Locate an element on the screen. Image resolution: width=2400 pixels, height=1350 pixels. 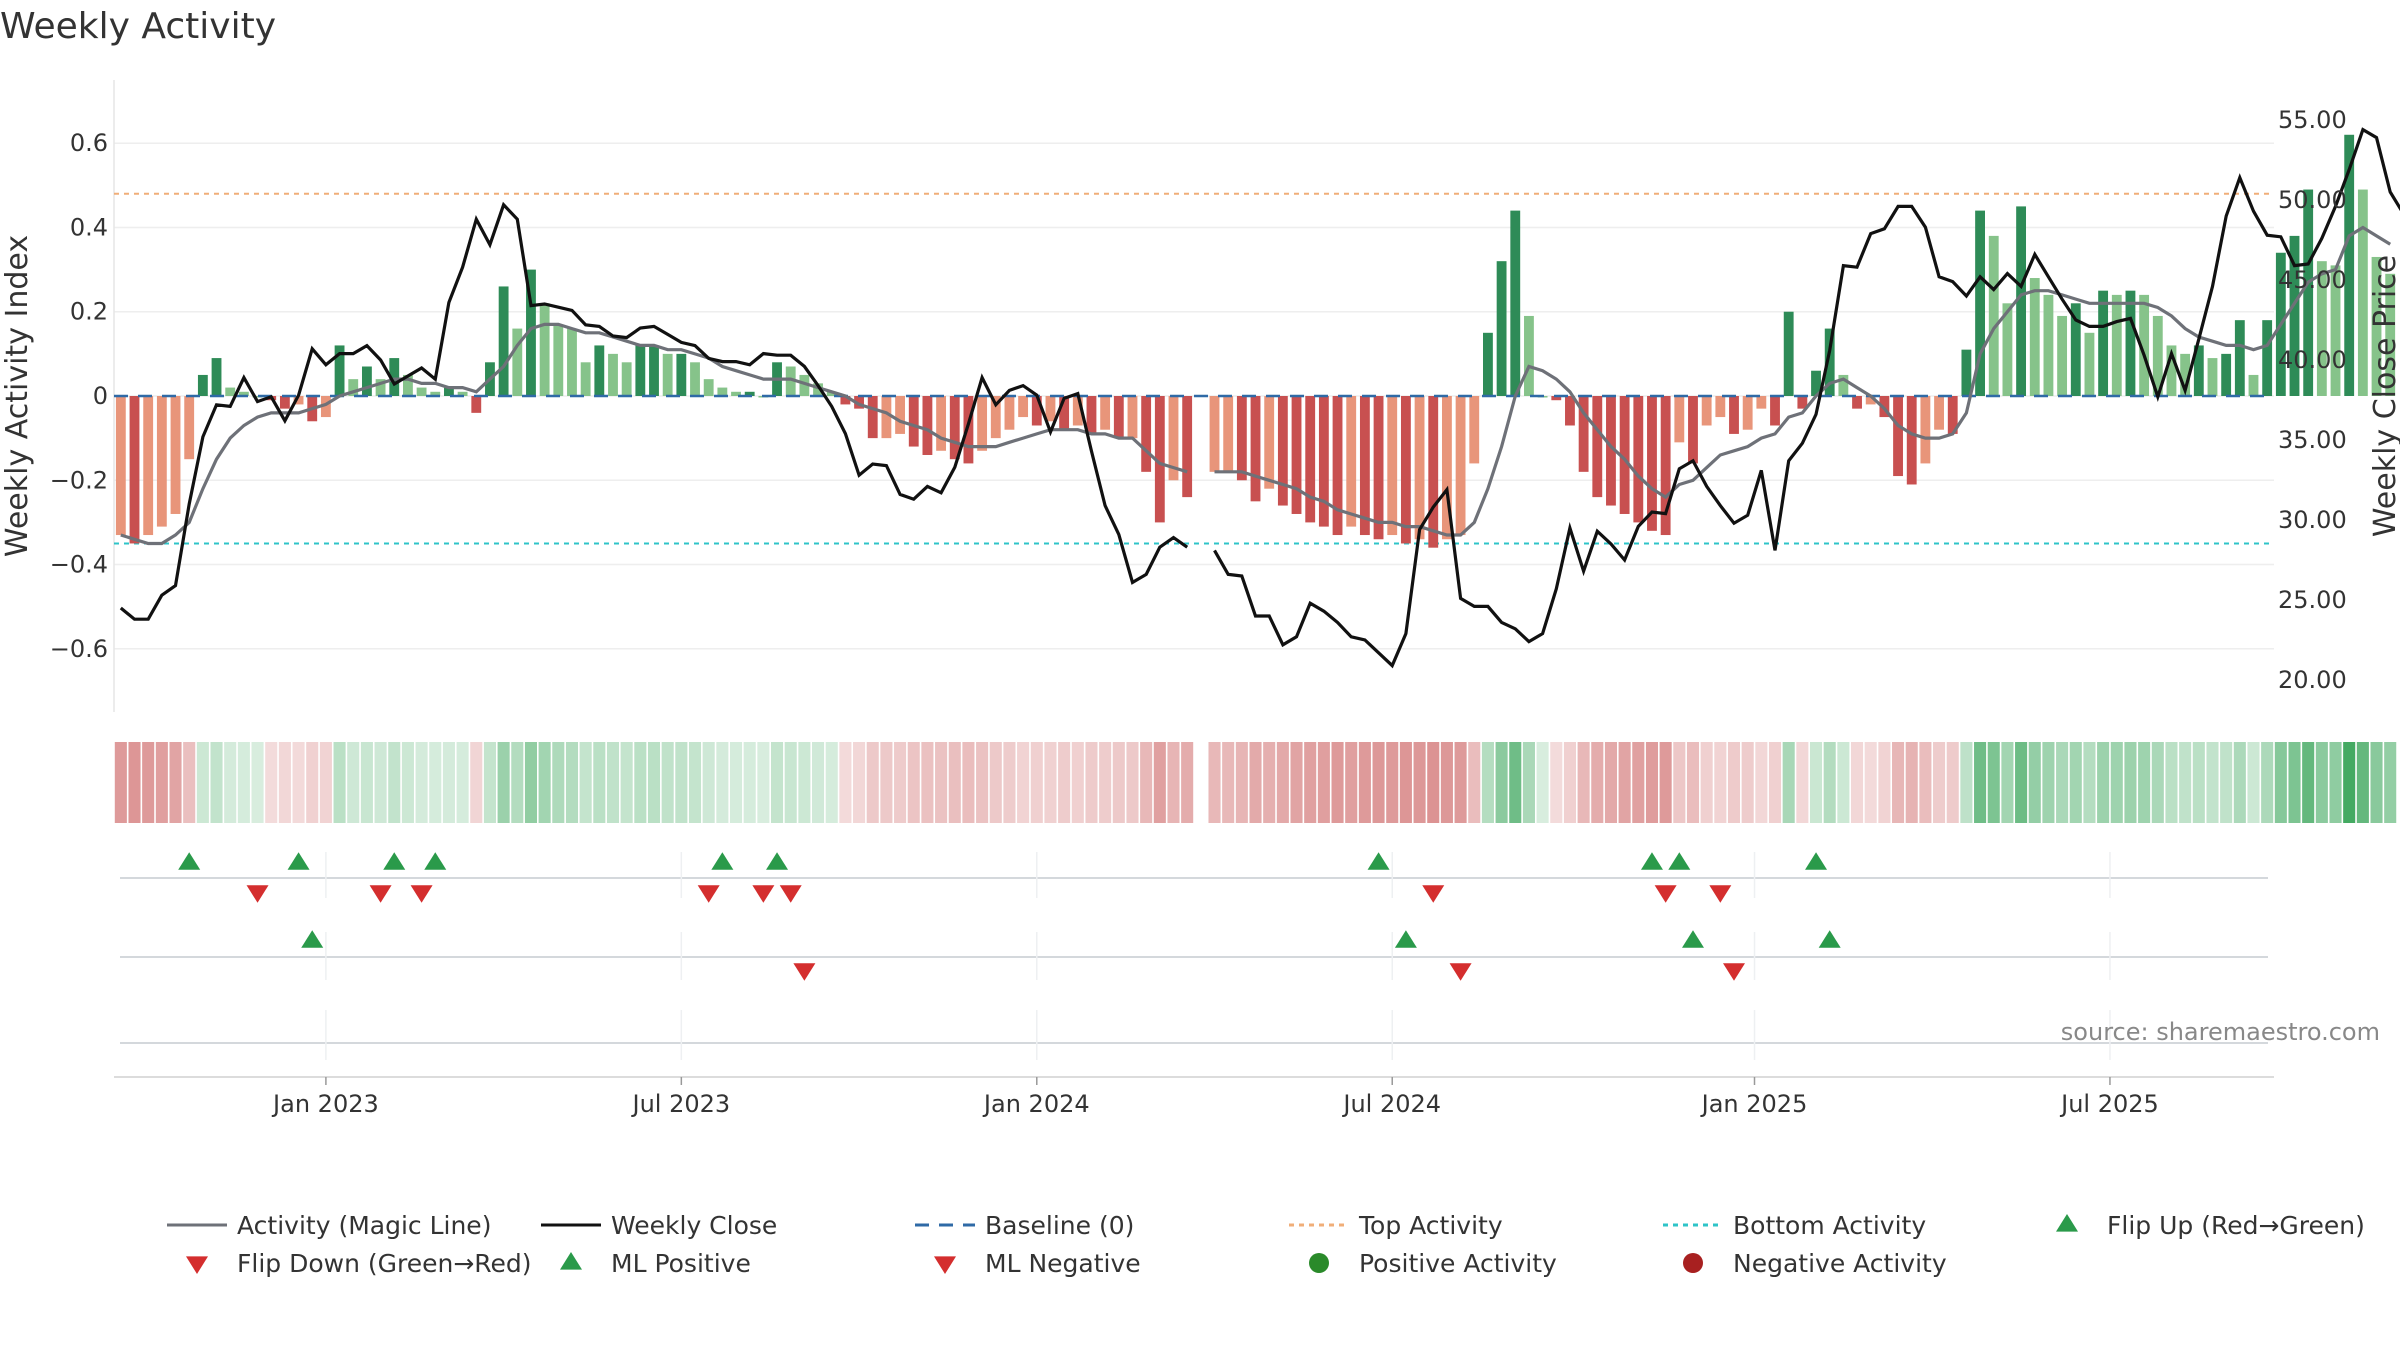
legend-label: ML Positive is located at coordinates (681, 1263).